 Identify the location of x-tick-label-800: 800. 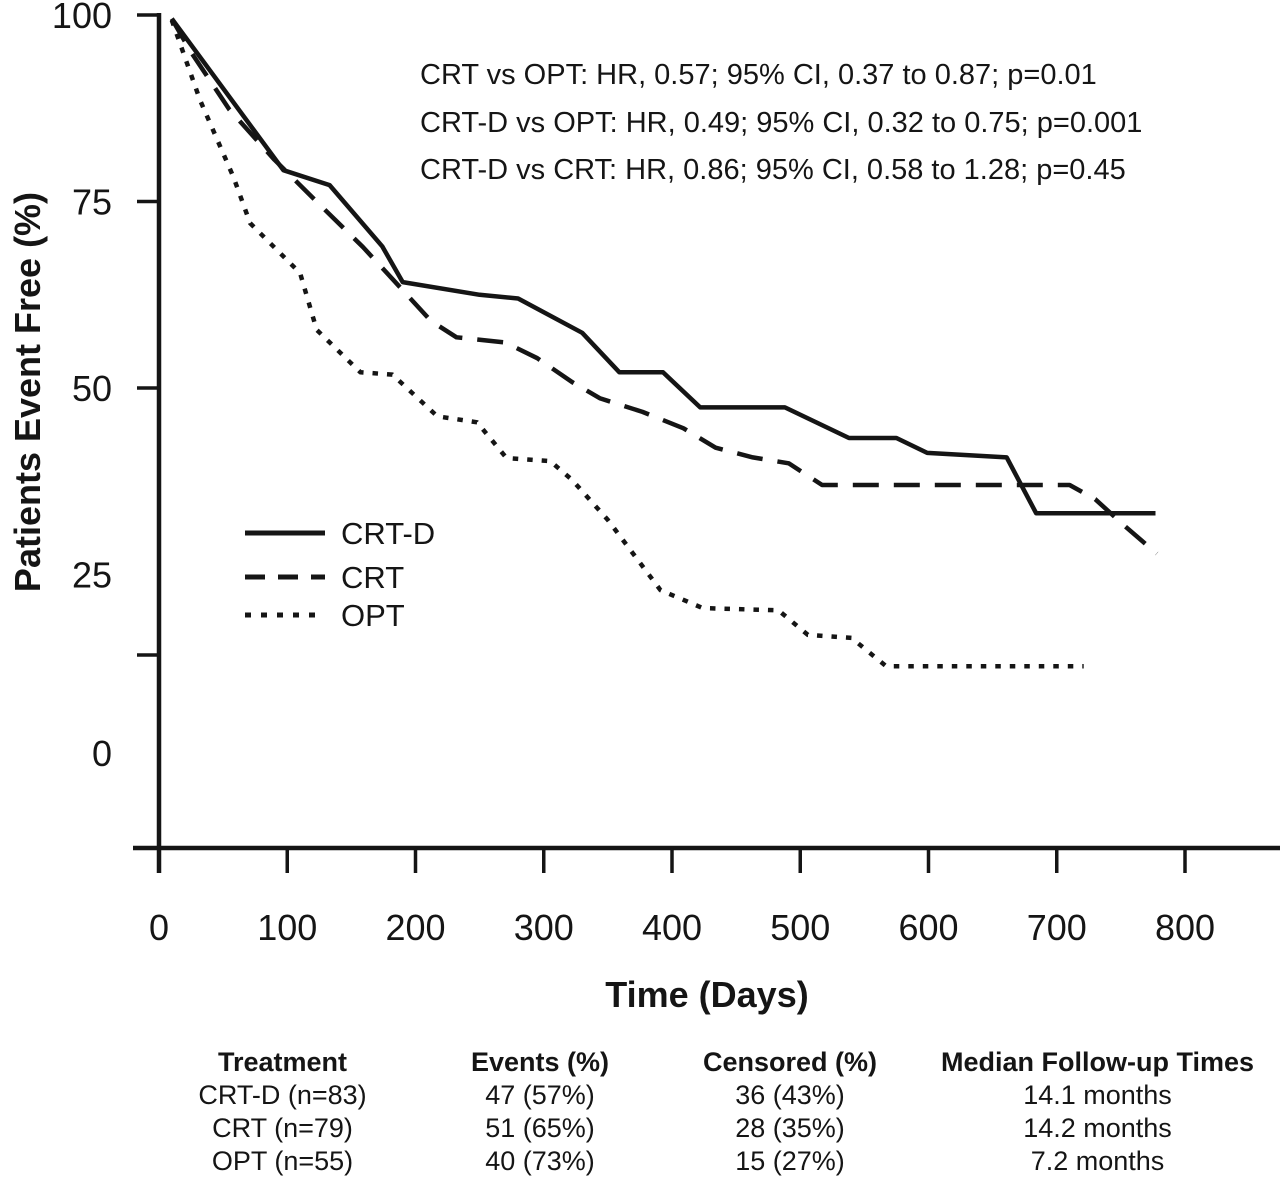
(1185, 927).